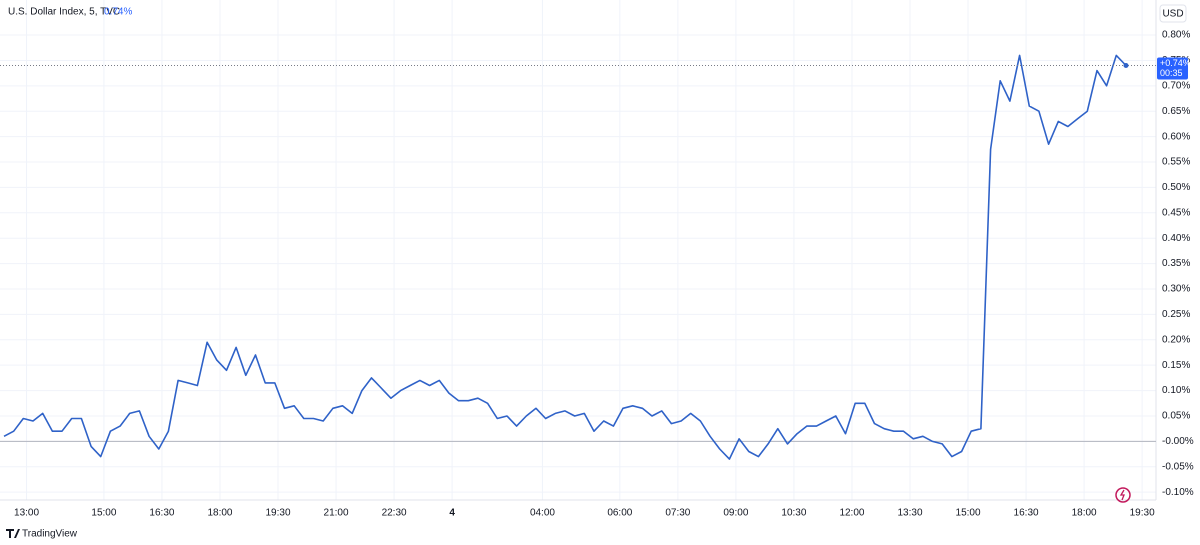 This screenshot has width=1200, height=545. Describe the element at coordinates (336, 513) in the screenshot. I see `x-tick-label: 21:00` at that location.